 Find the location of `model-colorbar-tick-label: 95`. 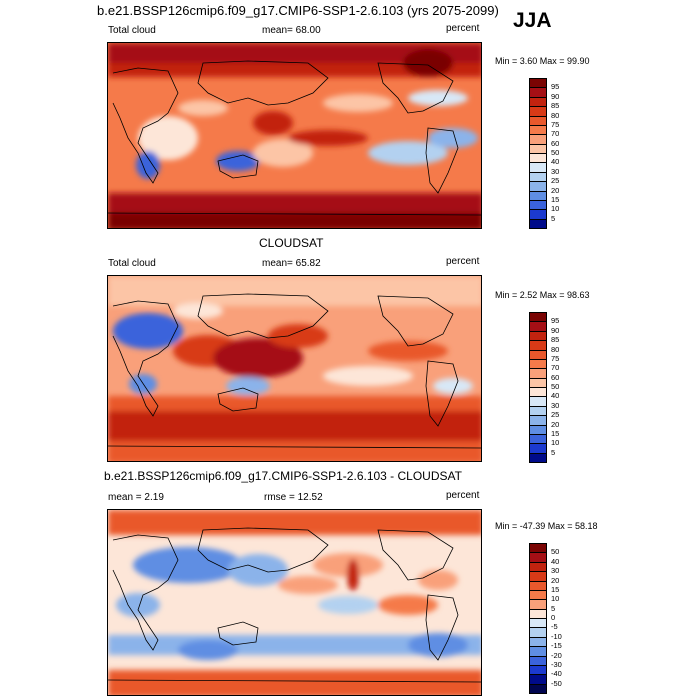

model-colorbar-tick-label: 95 is located at coordinates (555, 87).